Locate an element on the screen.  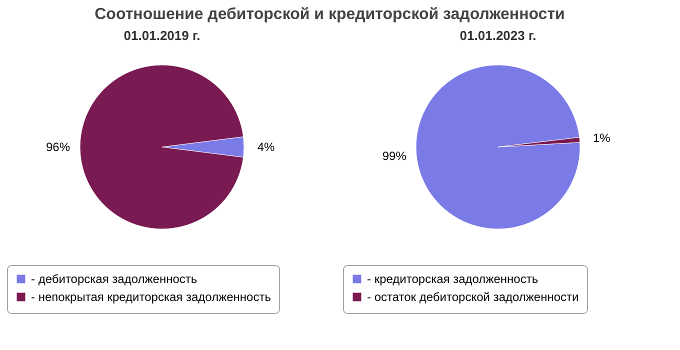
legend-label: - кредиторская задолженность is located at coordinates (452, 279).